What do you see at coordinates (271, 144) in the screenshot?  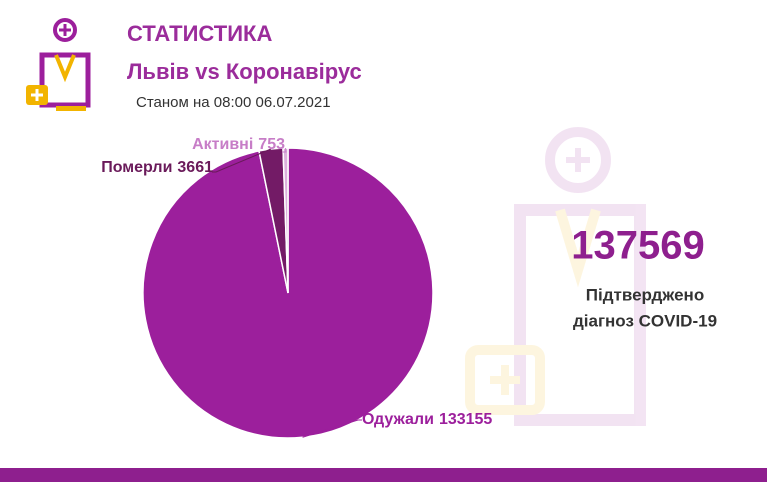 I see `slice-label-value: 753` at bounding box center [271, 144].